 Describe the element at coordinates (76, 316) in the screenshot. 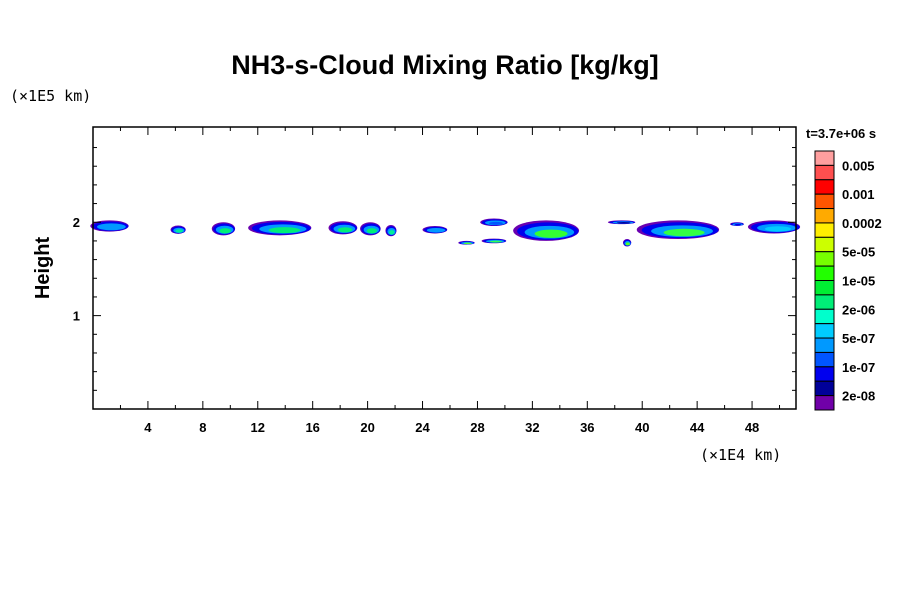

I see `y-tick-label: 1` at that location.